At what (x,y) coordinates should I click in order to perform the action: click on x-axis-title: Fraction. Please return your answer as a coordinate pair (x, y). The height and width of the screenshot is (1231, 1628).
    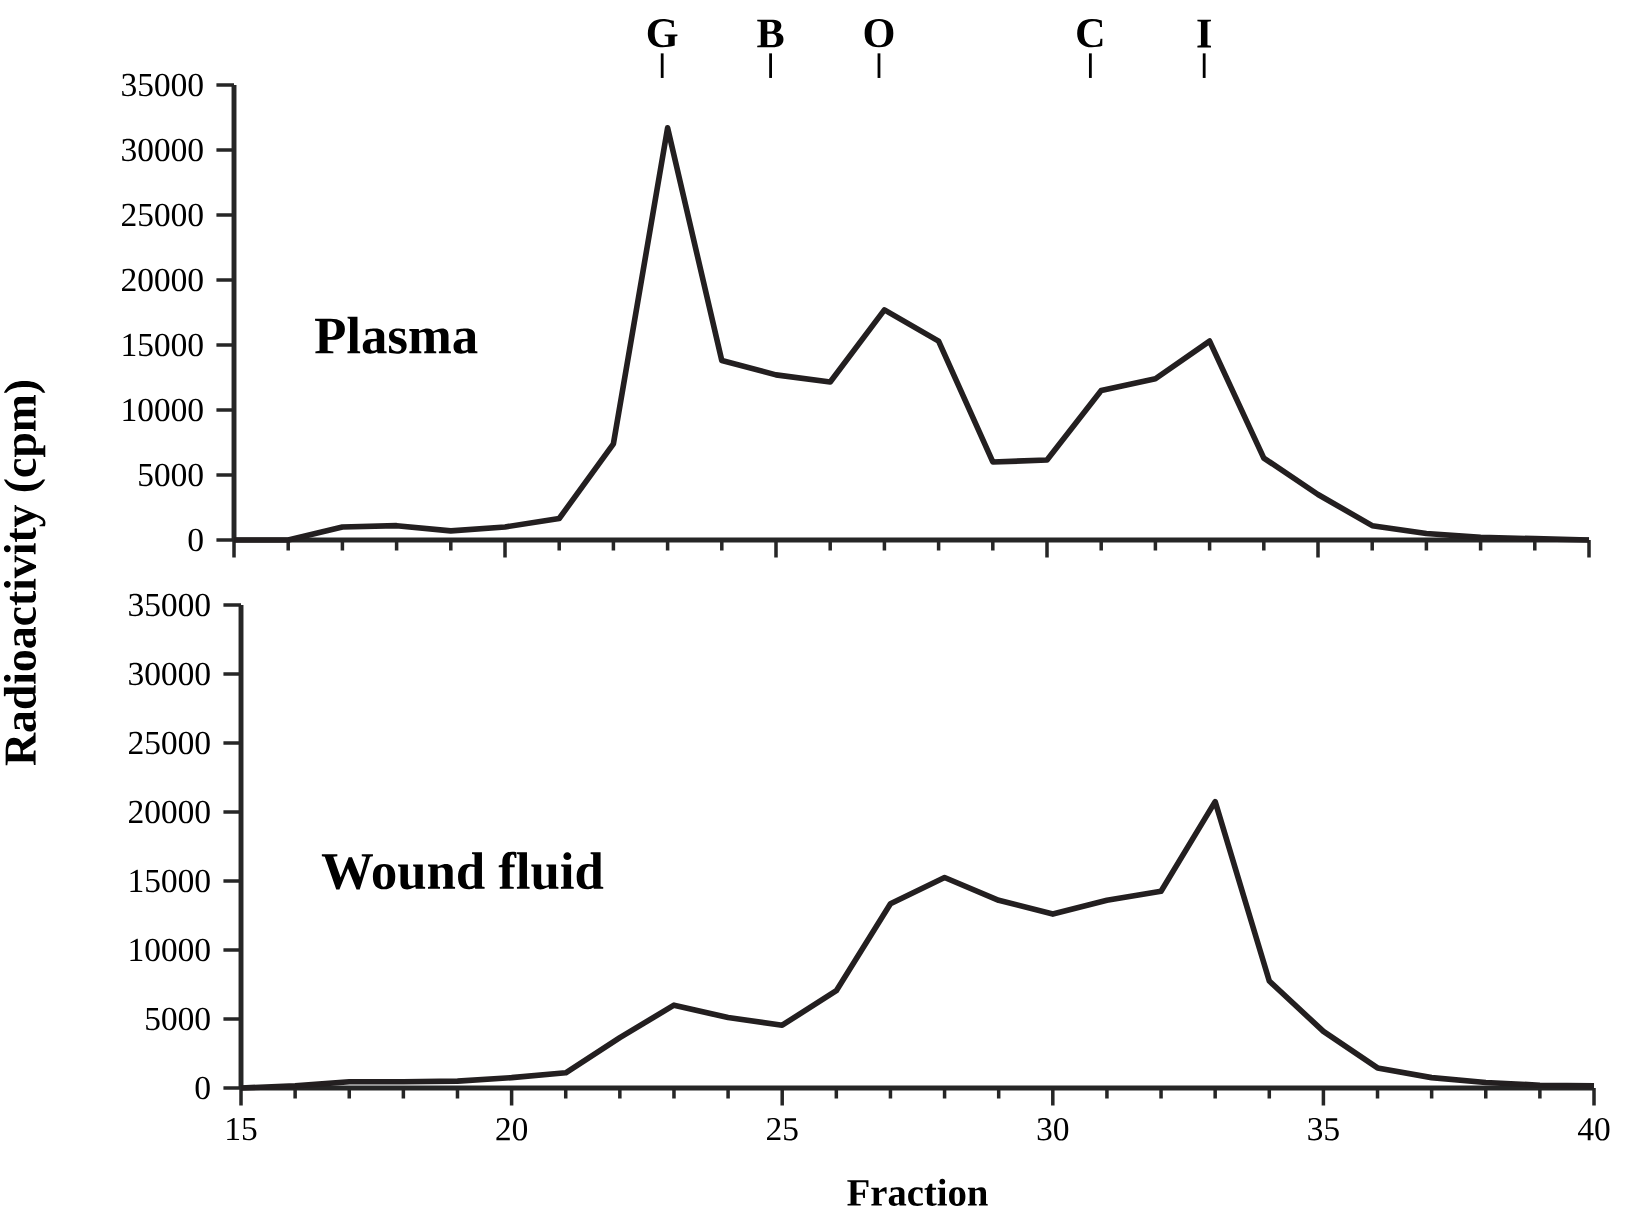
    Looking at the image, I should click on (917, 1192).